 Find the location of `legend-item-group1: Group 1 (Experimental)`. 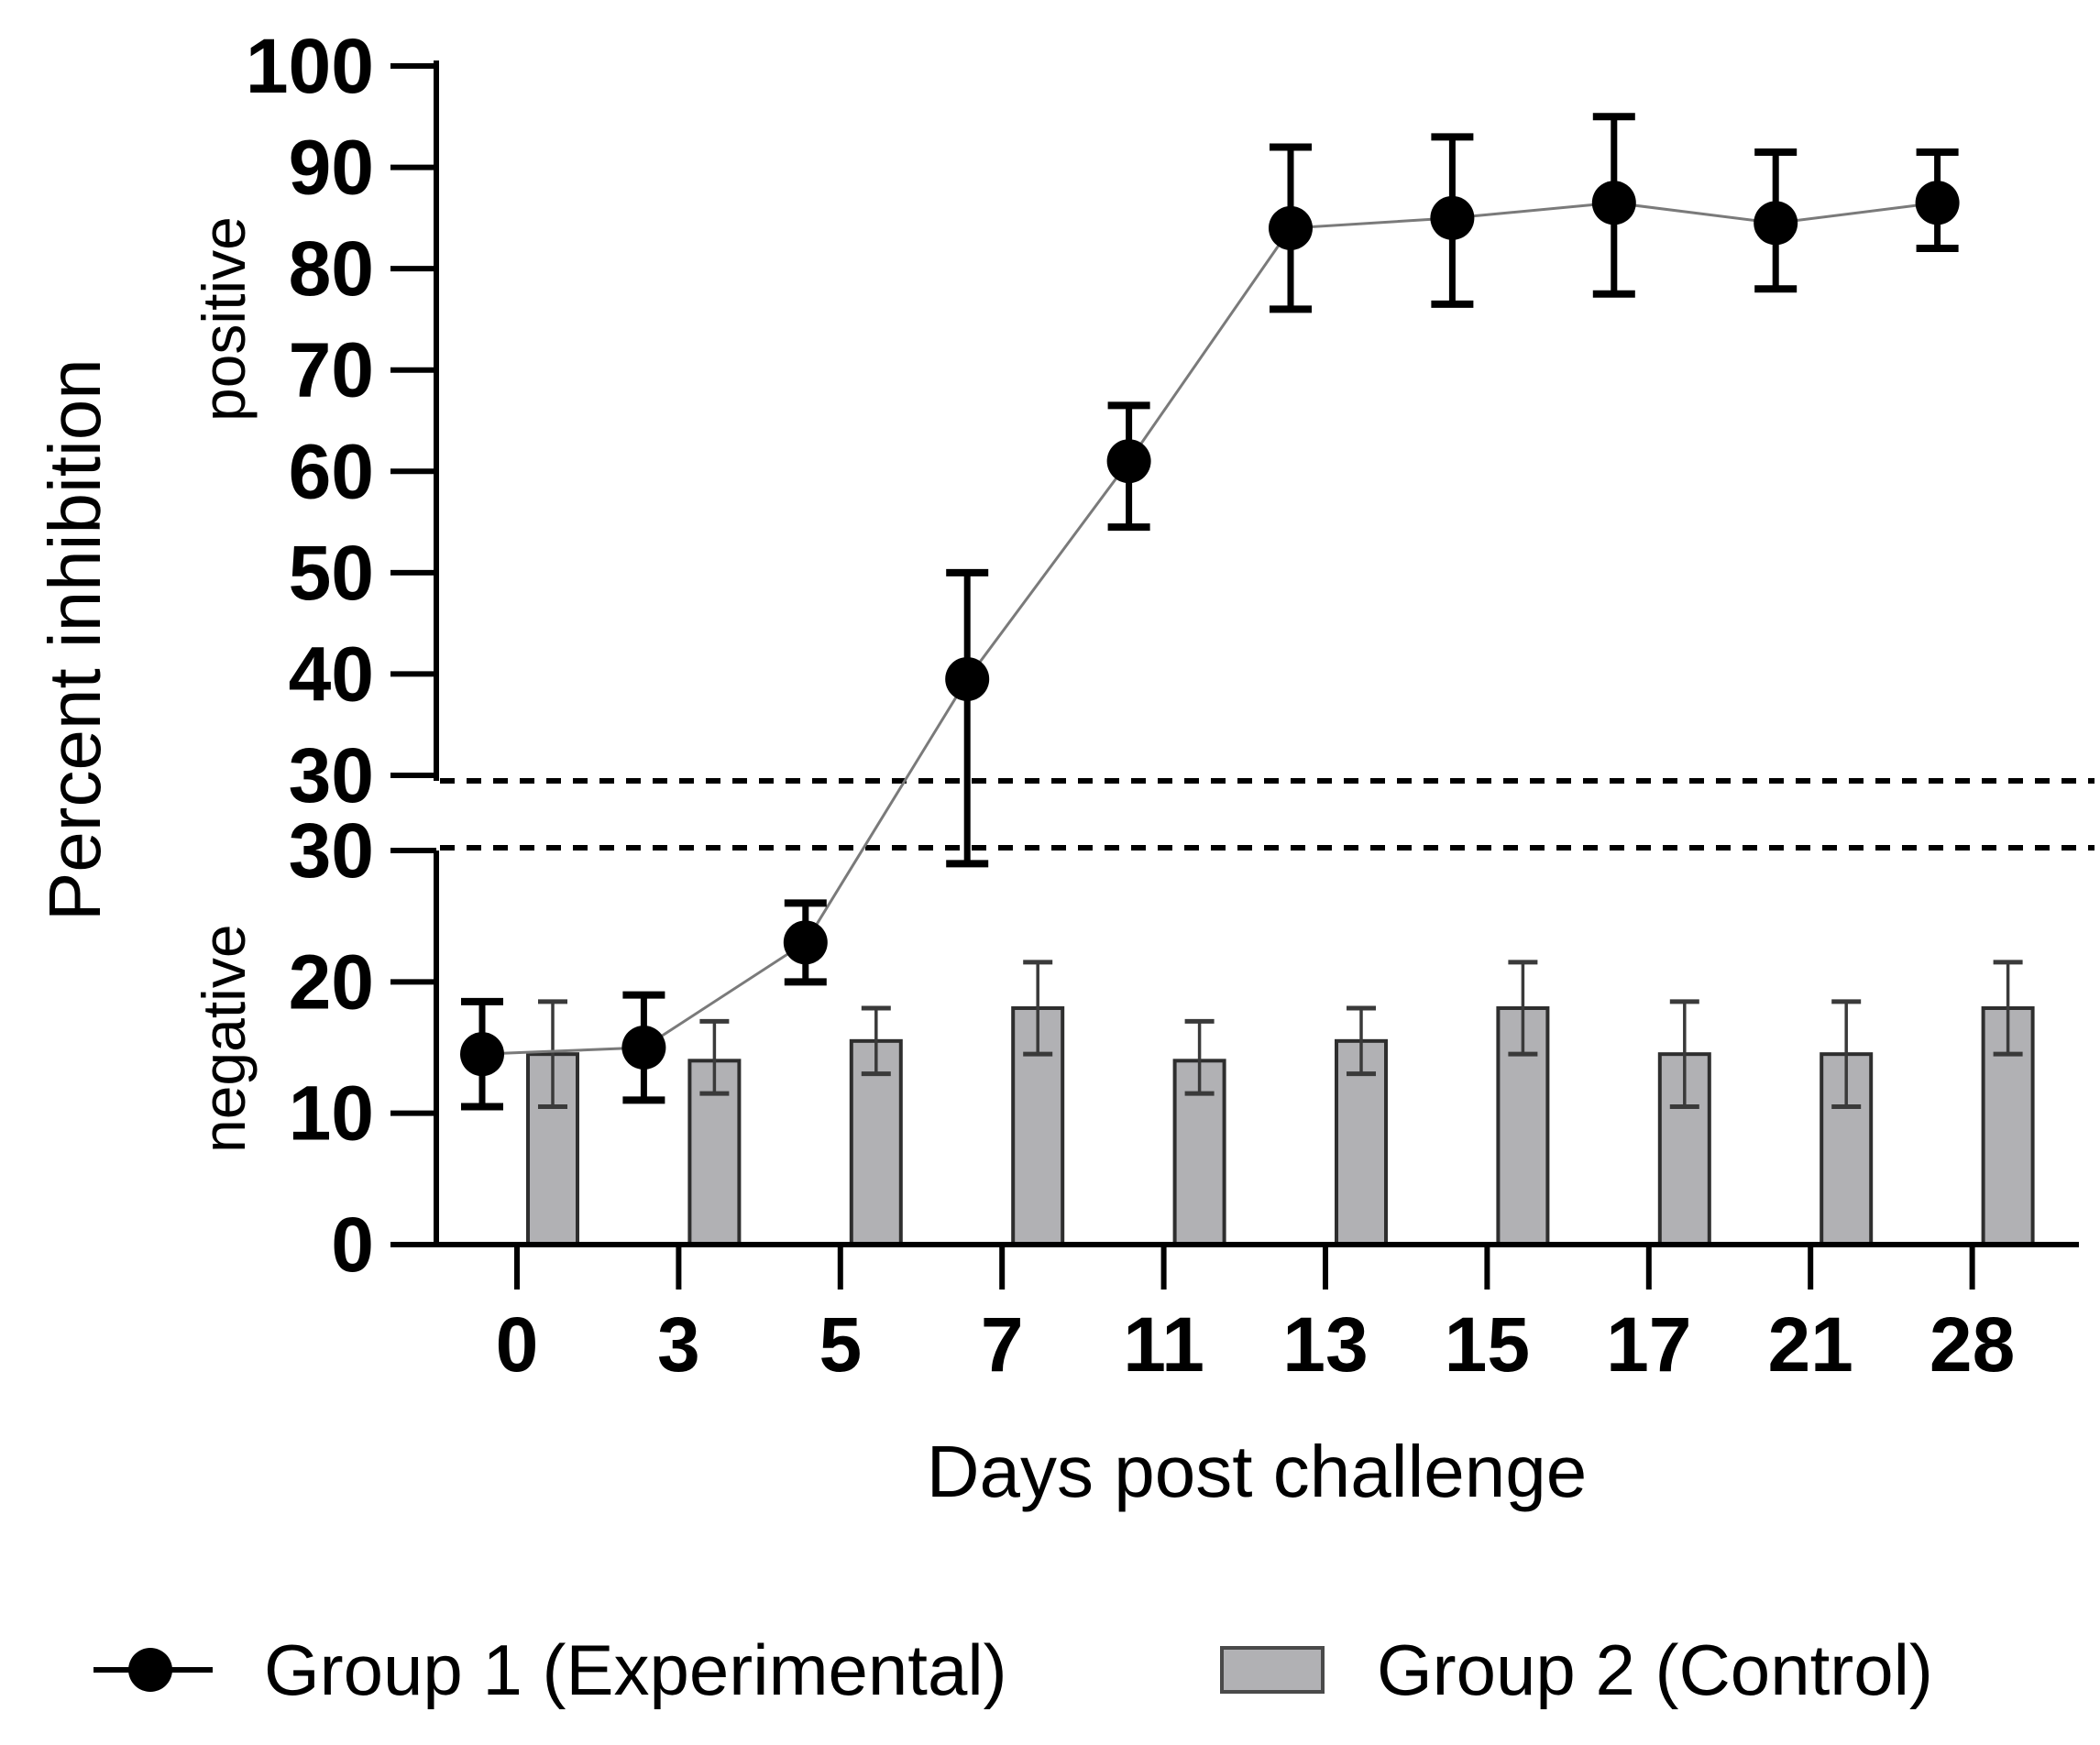

legend-item-group1: Group 1 (Experimental) is located at coordinates (550, 1670).